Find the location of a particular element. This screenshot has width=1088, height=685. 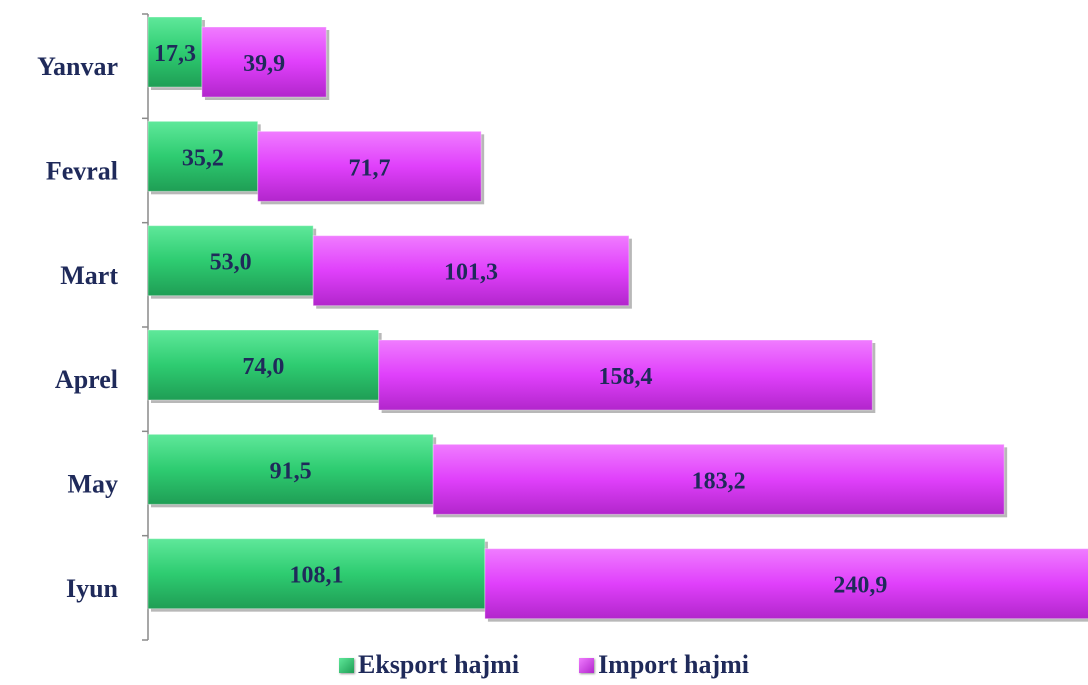

legend-item-import: Import hajmi is located at coordinates (664, 665).